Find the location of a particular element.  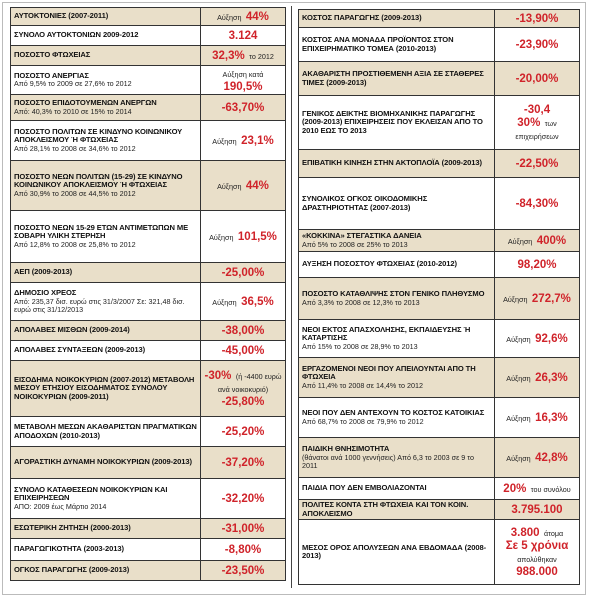

value-cell: -45,00% is located at coordinates (243, 350).